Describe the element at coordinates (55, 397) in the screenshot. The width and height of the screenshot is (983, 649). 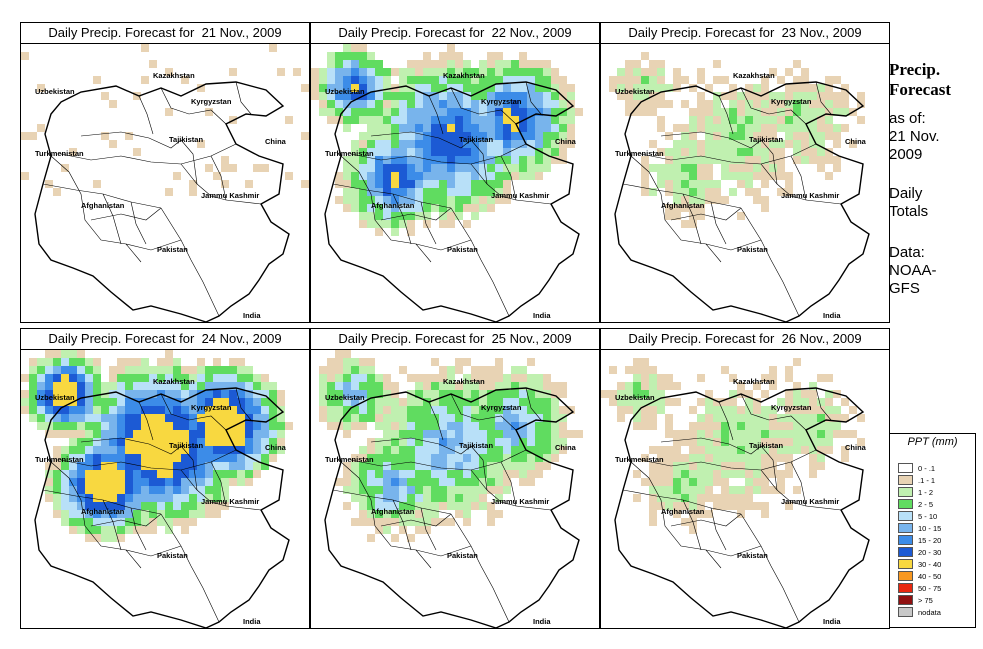
I see `country-label: Uzbekistan` at that location.